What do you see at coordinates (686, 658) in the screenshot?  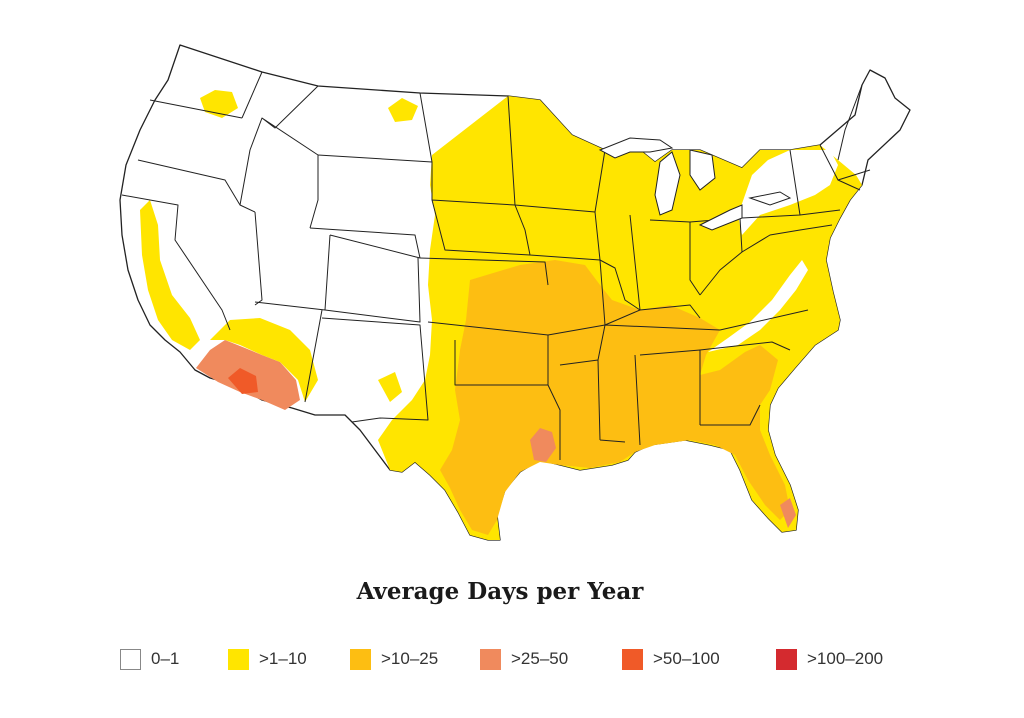 I see `legend-label-50-100: >50–100` at bounding box center [686, 658].